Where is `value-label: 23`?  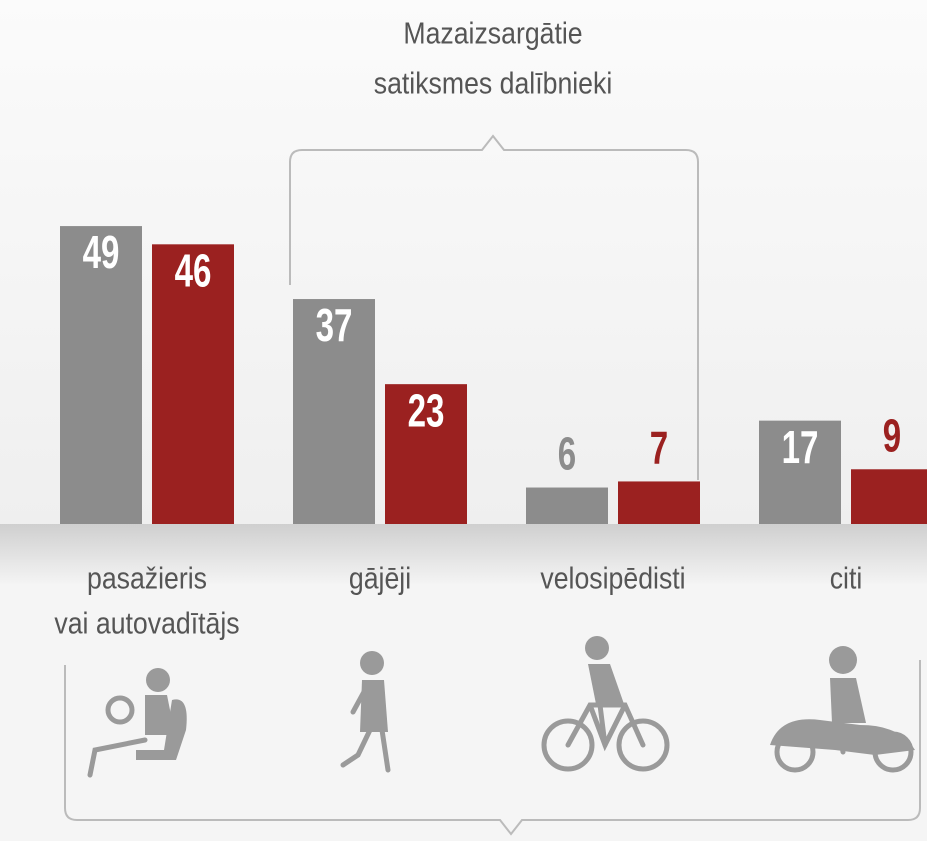 value-label: 23 is located at coordinates (426, 411).